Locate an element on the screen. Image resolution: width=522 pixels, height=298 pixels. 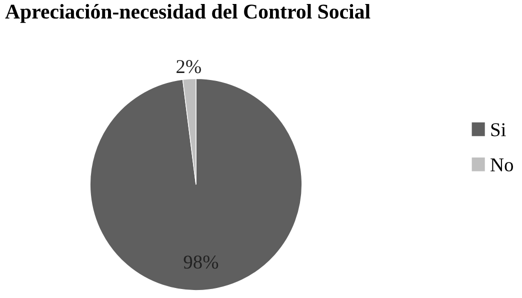
data-label: 98% is located at coordinates (201, 262).